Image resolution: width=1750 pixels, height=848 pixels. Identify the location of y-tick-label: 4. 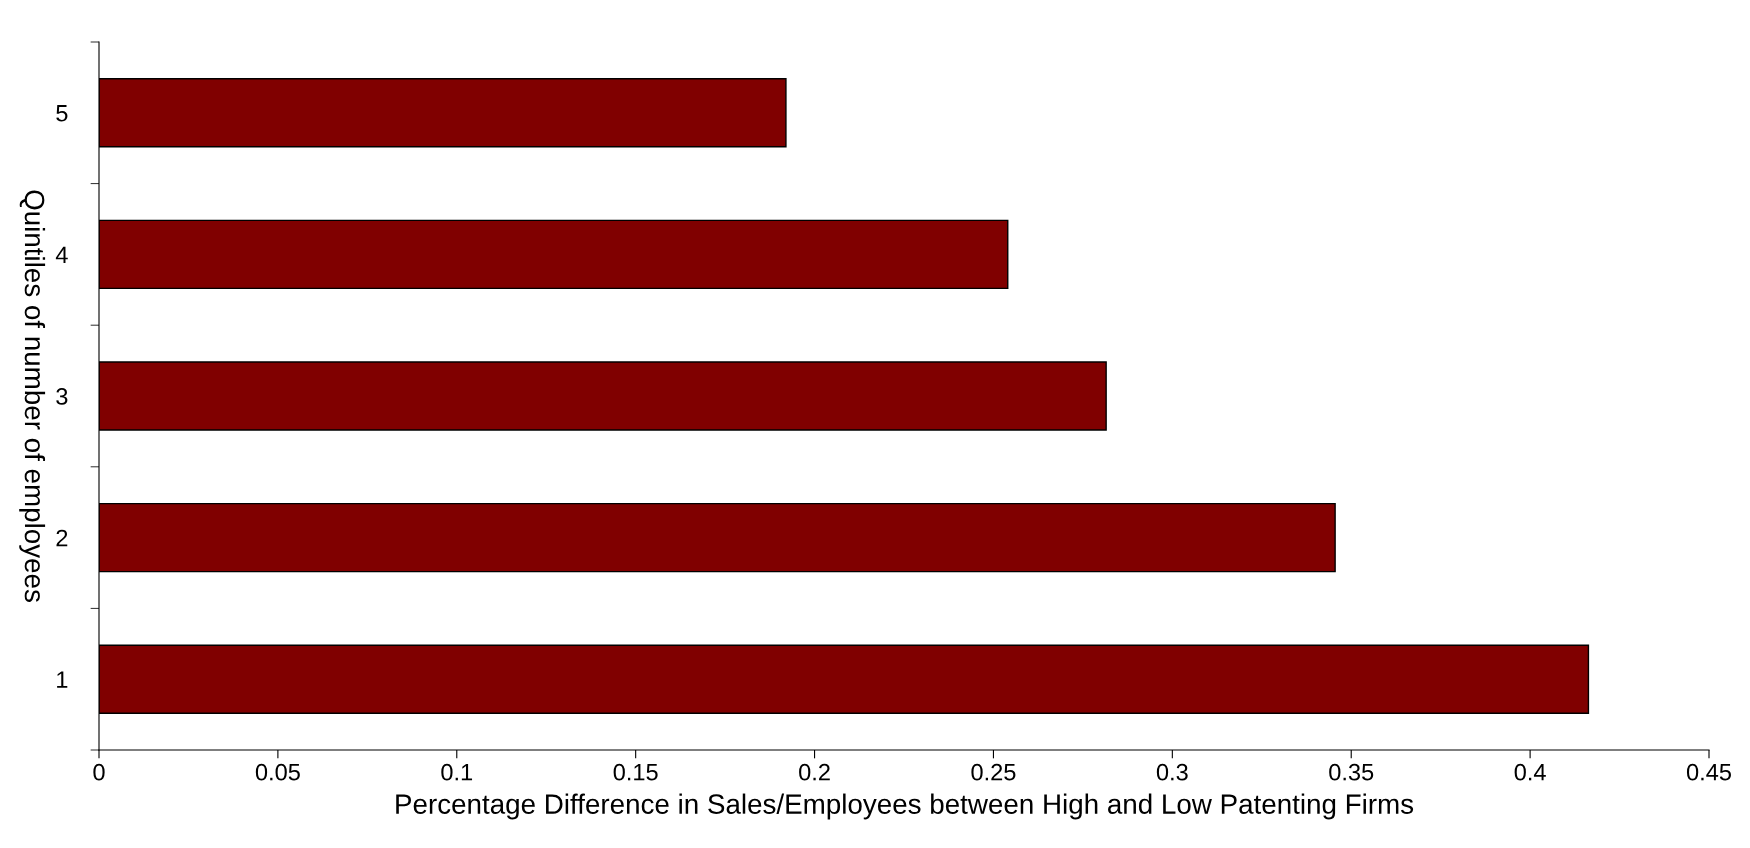
(61, 254).